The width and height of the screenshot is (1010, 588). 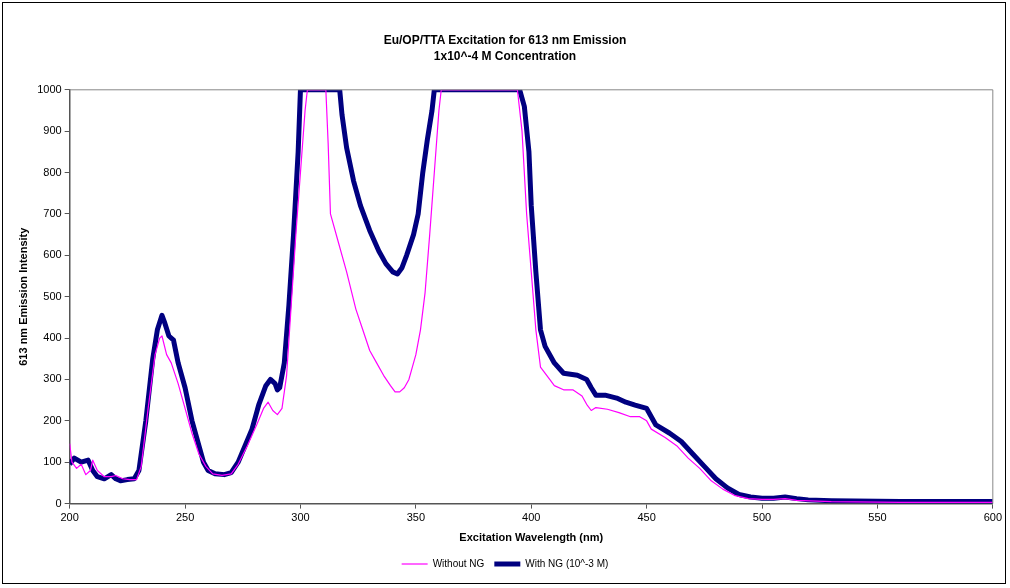 I want to click on x-tick-label: 400, so click(x=531, y=517).